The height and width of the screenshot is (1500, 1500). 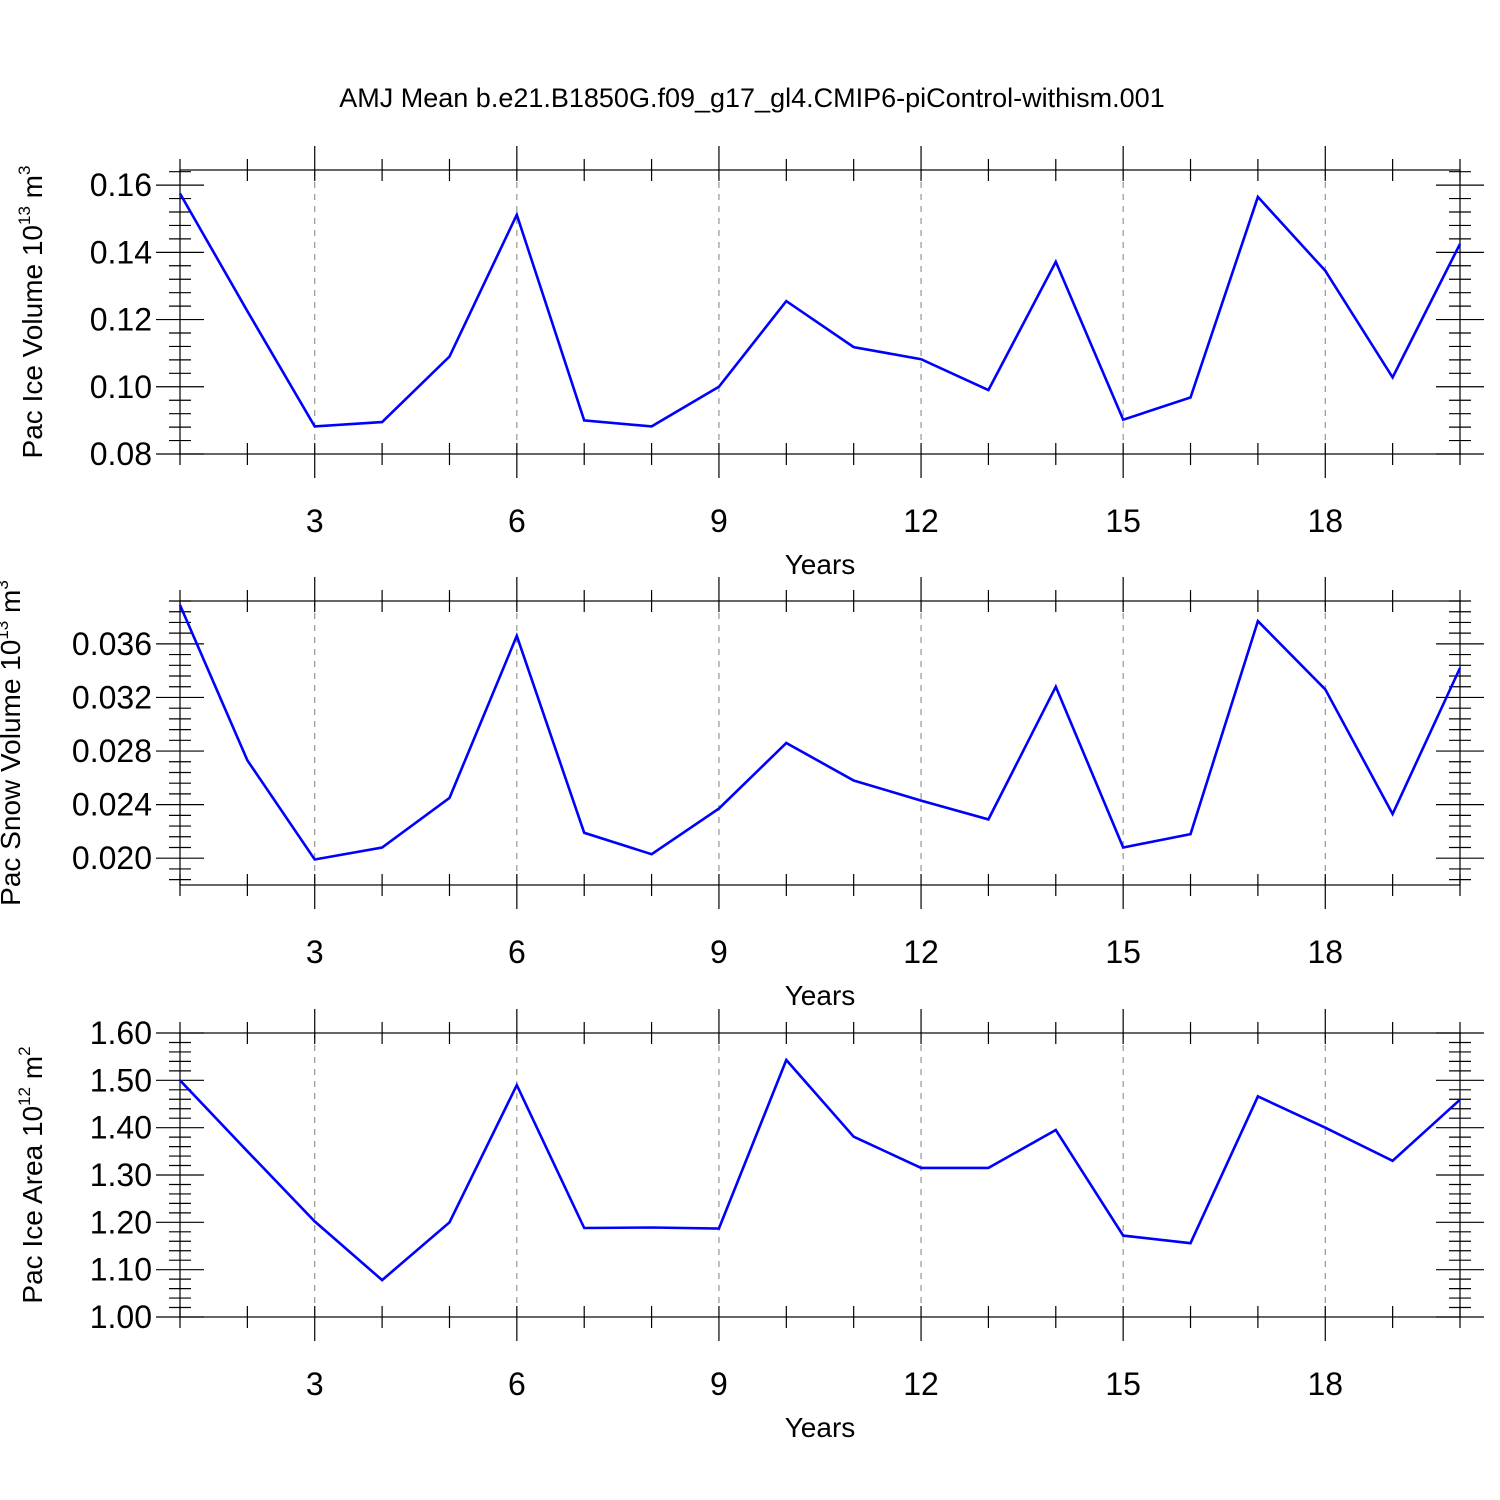 I want to click on y-tick-label: 1.00, so click(x=121, y=1317).